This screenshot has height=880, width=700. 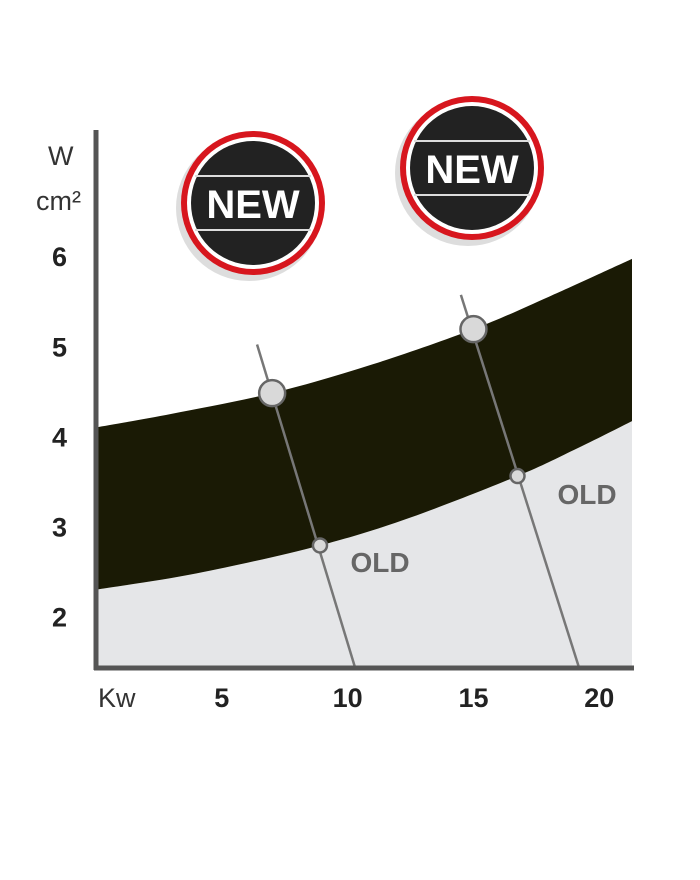 I want to click on x-tick-label: 20, so click(x=599, y=698).